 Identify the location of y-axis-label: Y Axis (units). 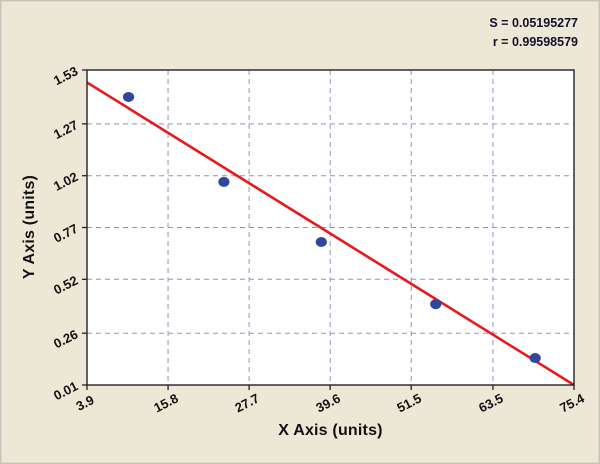
(29, 227).